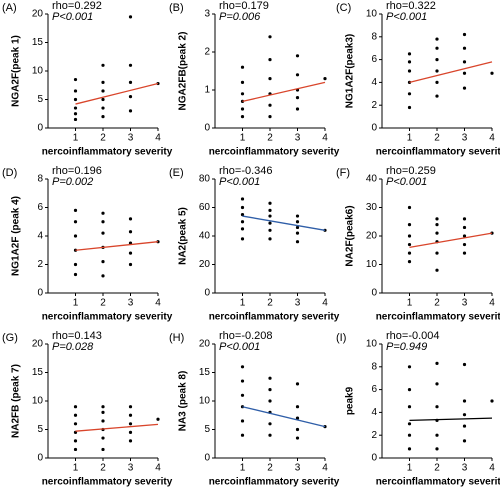  What do you see at coordinates (350, 235) in the screenshot?
I see `y-axis-label: NA2F(peak6)` at bounding box center [350, 235].